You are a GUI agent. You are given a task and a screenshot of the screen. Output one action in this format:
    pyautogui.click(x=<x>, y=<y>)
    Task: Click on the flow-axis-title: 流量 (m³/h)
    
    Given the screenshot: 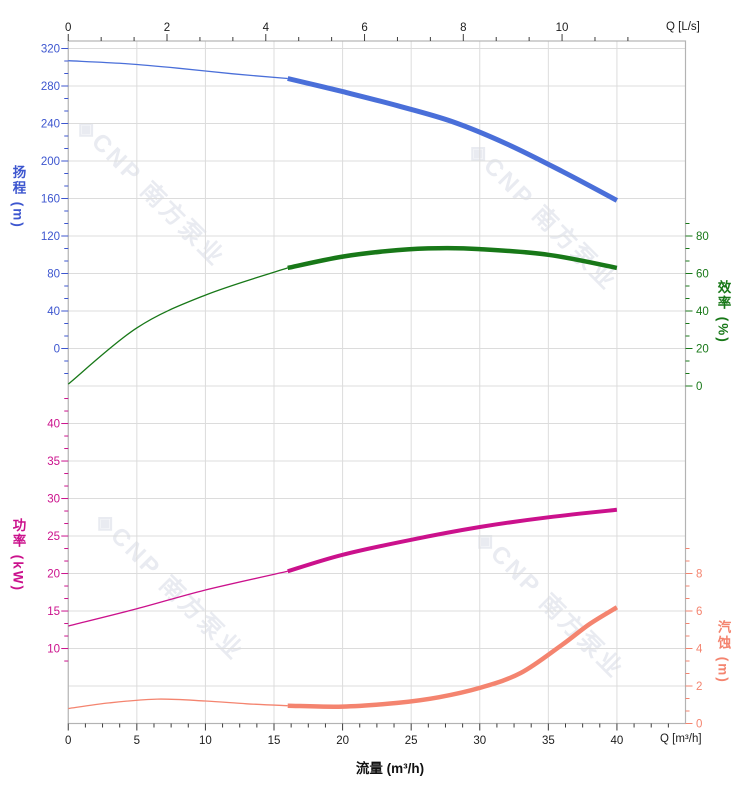 What is the action you would take?
    pyautogui.click(x=390, y=768)
    